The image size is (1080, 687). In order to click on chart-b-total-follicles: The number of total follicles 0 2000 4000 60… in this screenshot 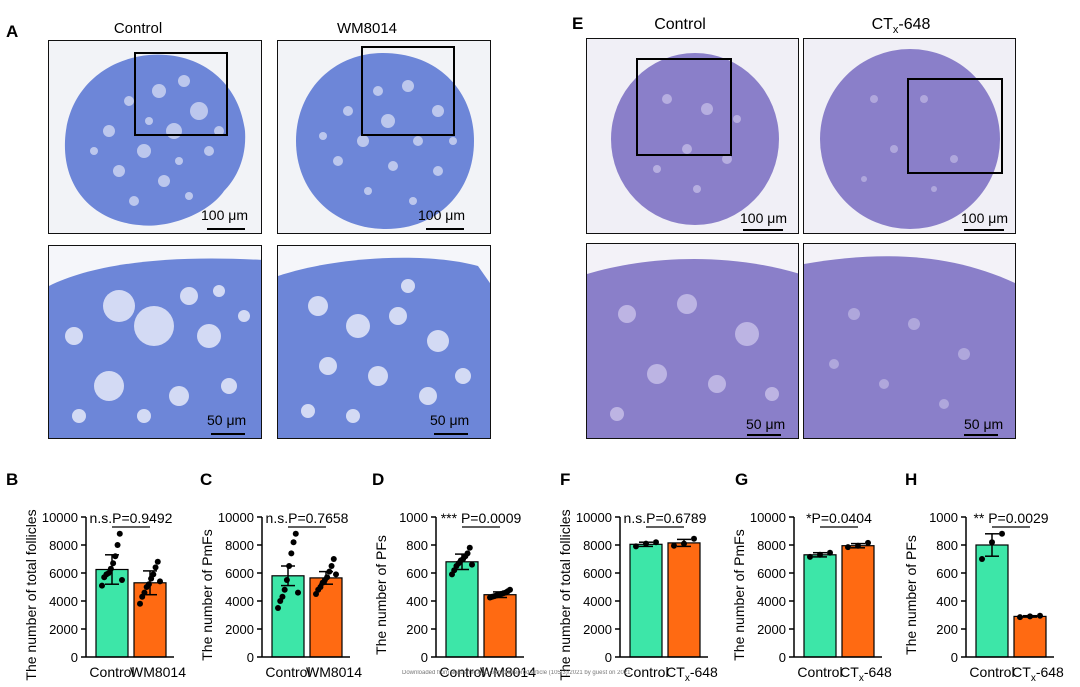, I will do `click(104, 594)`.